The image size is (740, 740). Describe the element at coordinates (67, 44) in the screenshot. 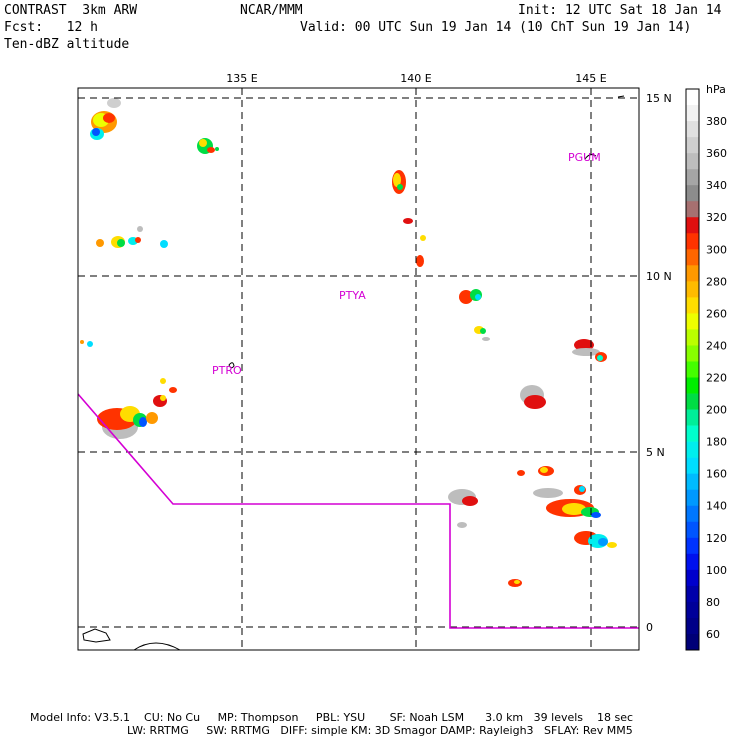

I see `field-title: Ten-dBZ altitude` at that location.